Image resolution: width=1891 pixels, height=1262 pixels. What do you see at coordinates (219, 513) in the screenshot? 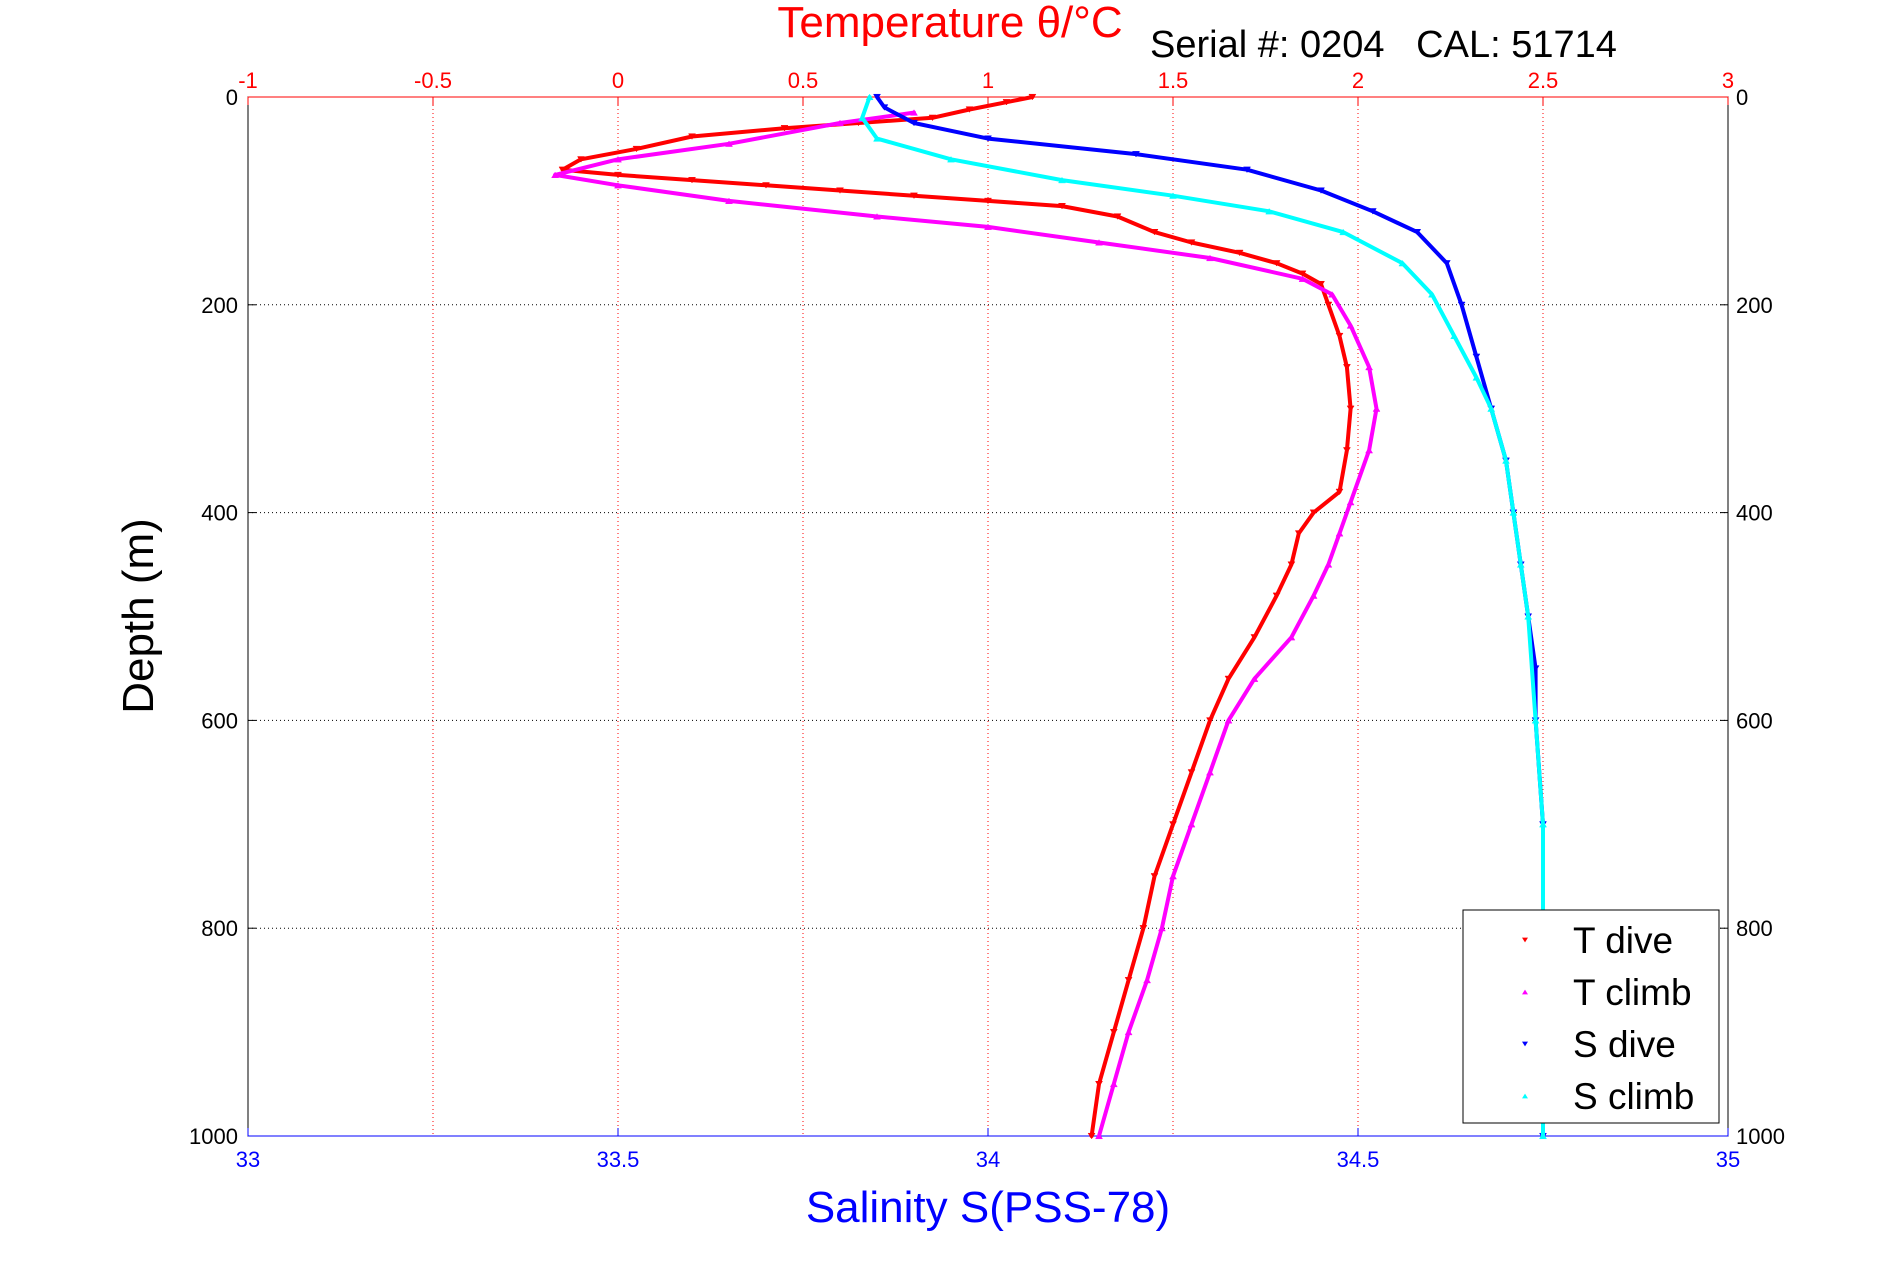
I see `tick-label-depth-left: 400` at bounding box center [219, 513].